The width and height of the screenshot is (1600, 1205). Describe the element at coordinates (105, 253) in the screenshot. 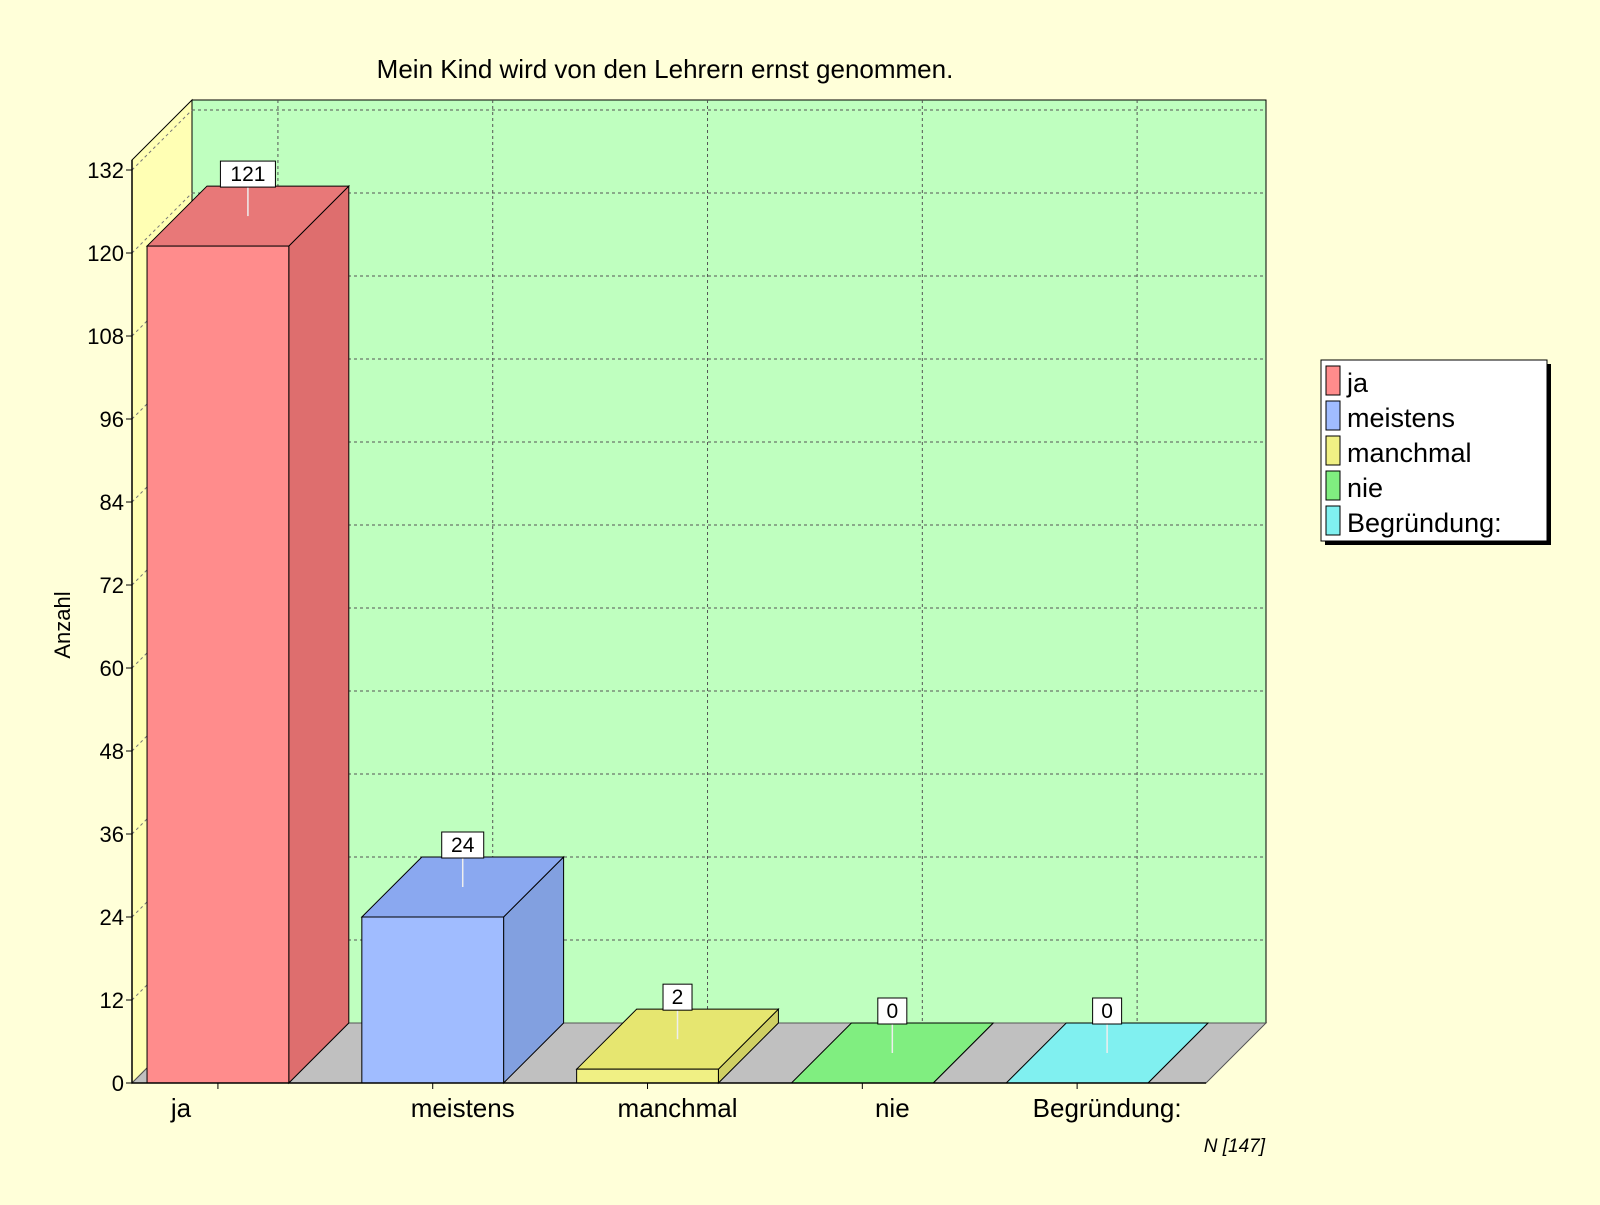

I see `y-tick-label: 120` at that location.